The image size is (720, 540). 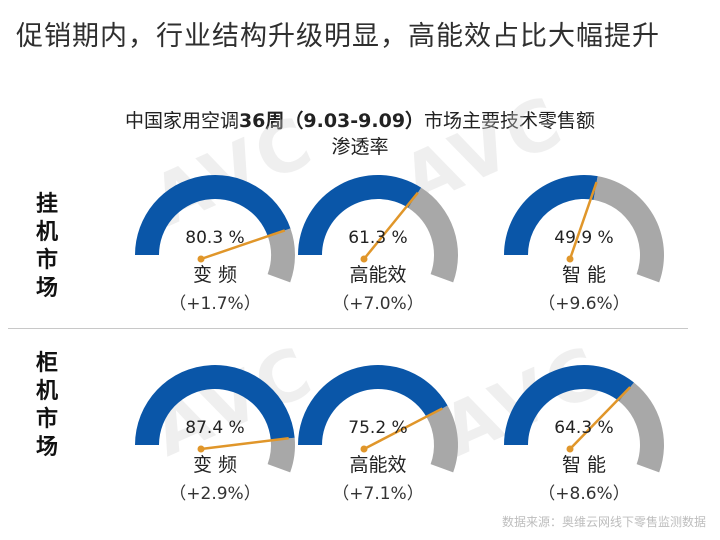 What do you see at coordinates (47, 247) in the screenshot?
I see `row-label-wall-unit: 挂 机 市 场` at bounding box center [47, 247].